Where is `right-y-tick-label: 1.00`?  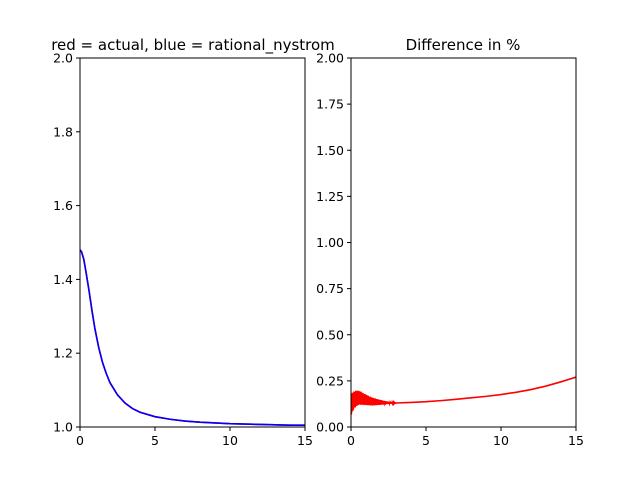
right-y-tick-label: 1.00 is located at coordinates (330, 242).